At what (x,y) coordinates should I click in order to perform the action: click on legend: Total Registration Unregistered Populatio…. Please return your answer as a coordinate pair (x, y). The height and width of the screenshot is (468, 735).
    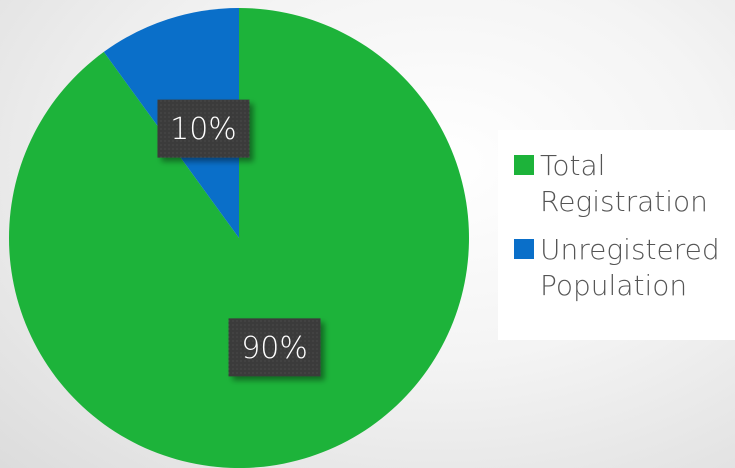
    Looking at the image, I should click on (616, 235).